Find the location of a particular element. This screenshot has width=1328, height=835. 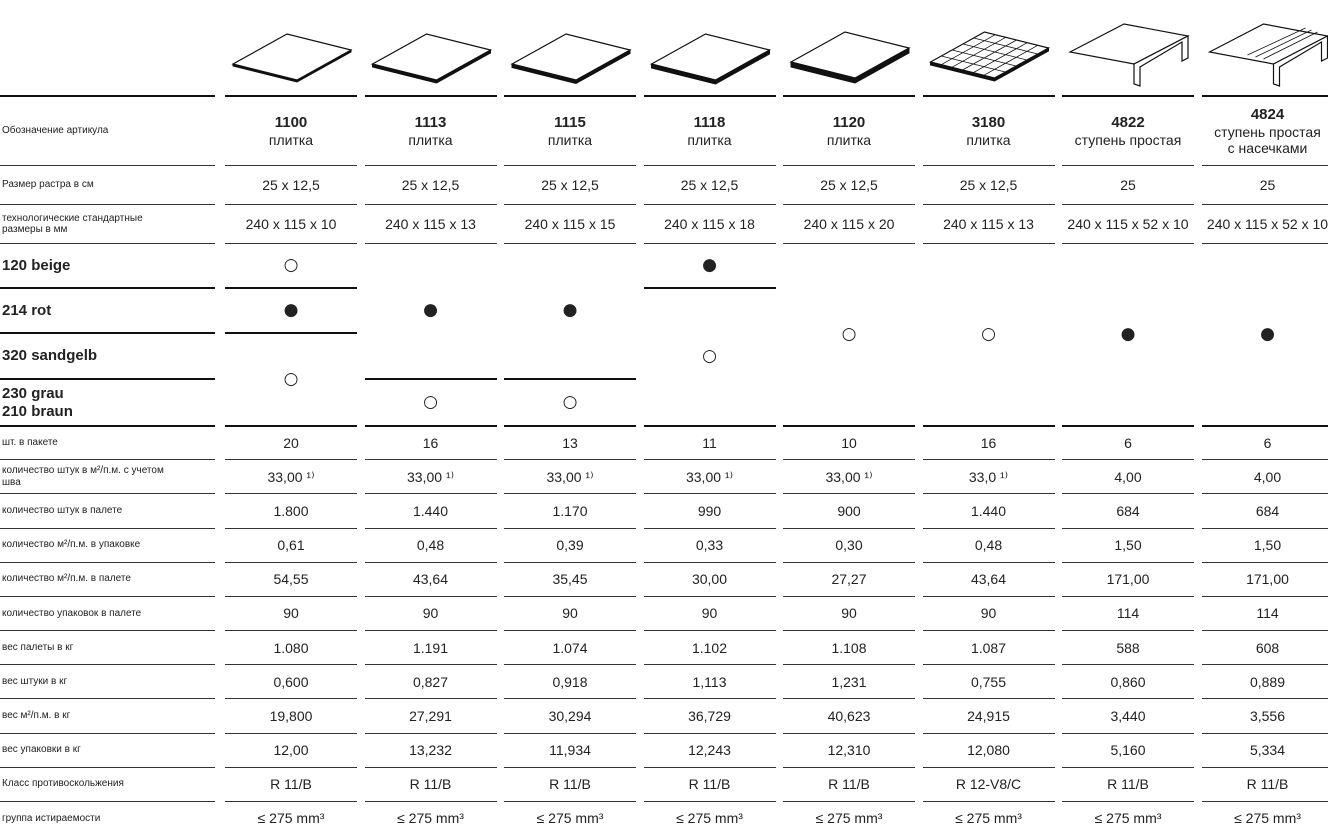

row-label: количество м²/п.м. в упаковке is located at coordinates (71, 545).